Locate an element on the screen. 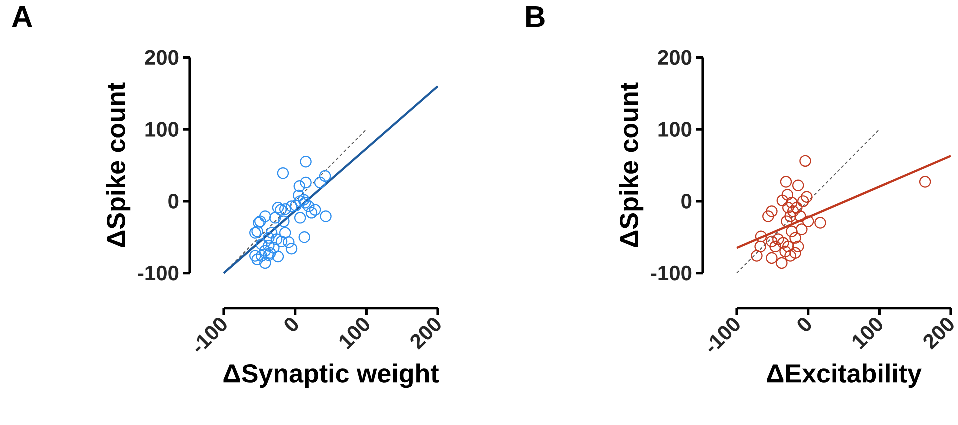 This screenshot has height=425, width=958. chart-title: A is located at coordinates (22, 17).